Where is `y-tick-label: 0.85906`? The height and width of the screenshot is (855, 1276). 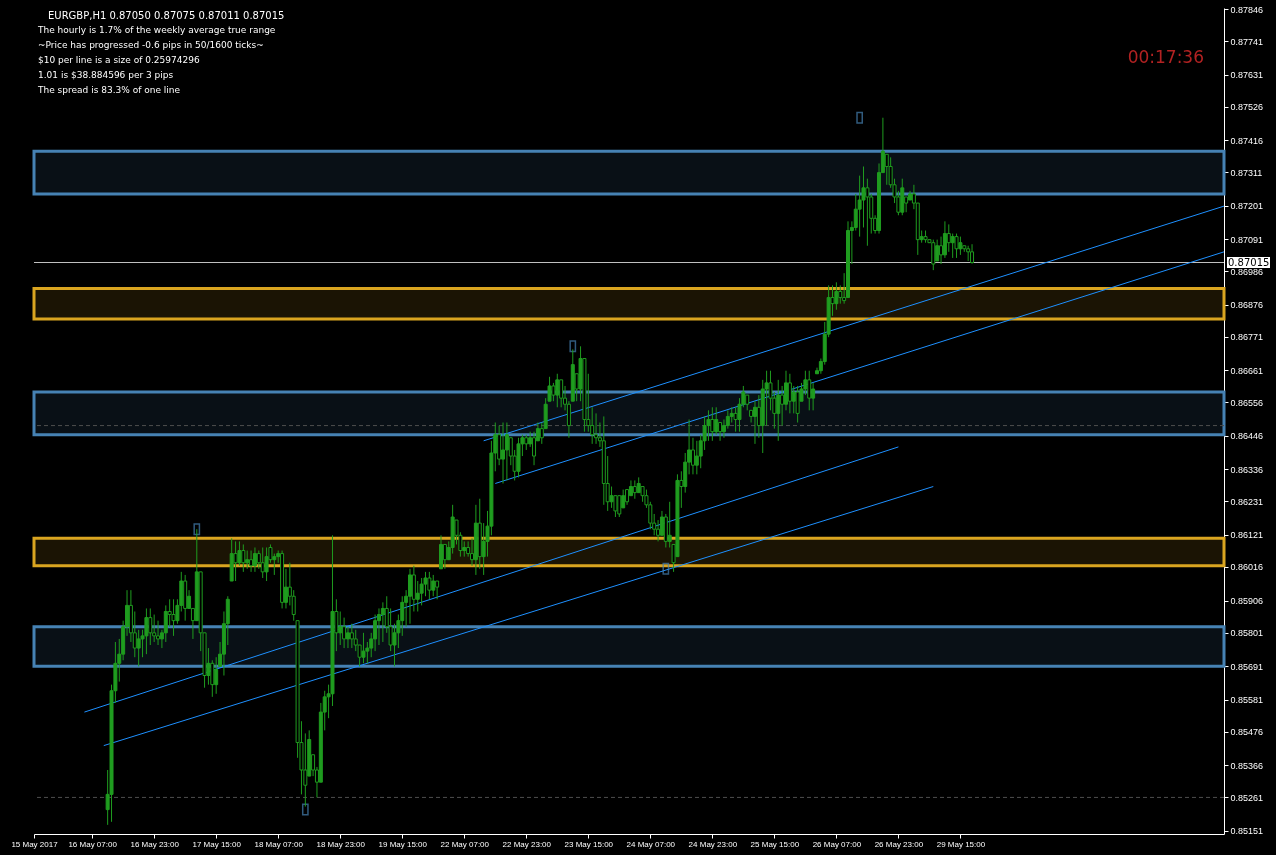
y-tick-label: 0.85906 is located at coordinates (1247, 601).